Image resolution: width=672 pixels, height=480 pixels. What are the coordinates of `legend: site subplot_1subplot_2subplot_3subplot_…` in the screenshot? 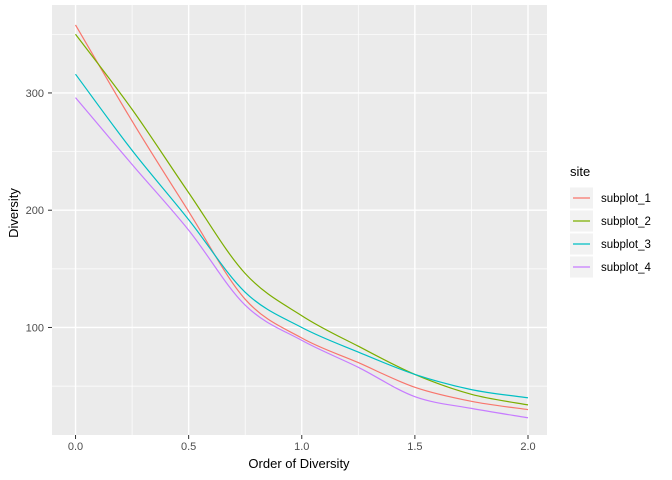 It's located at (610, 221).